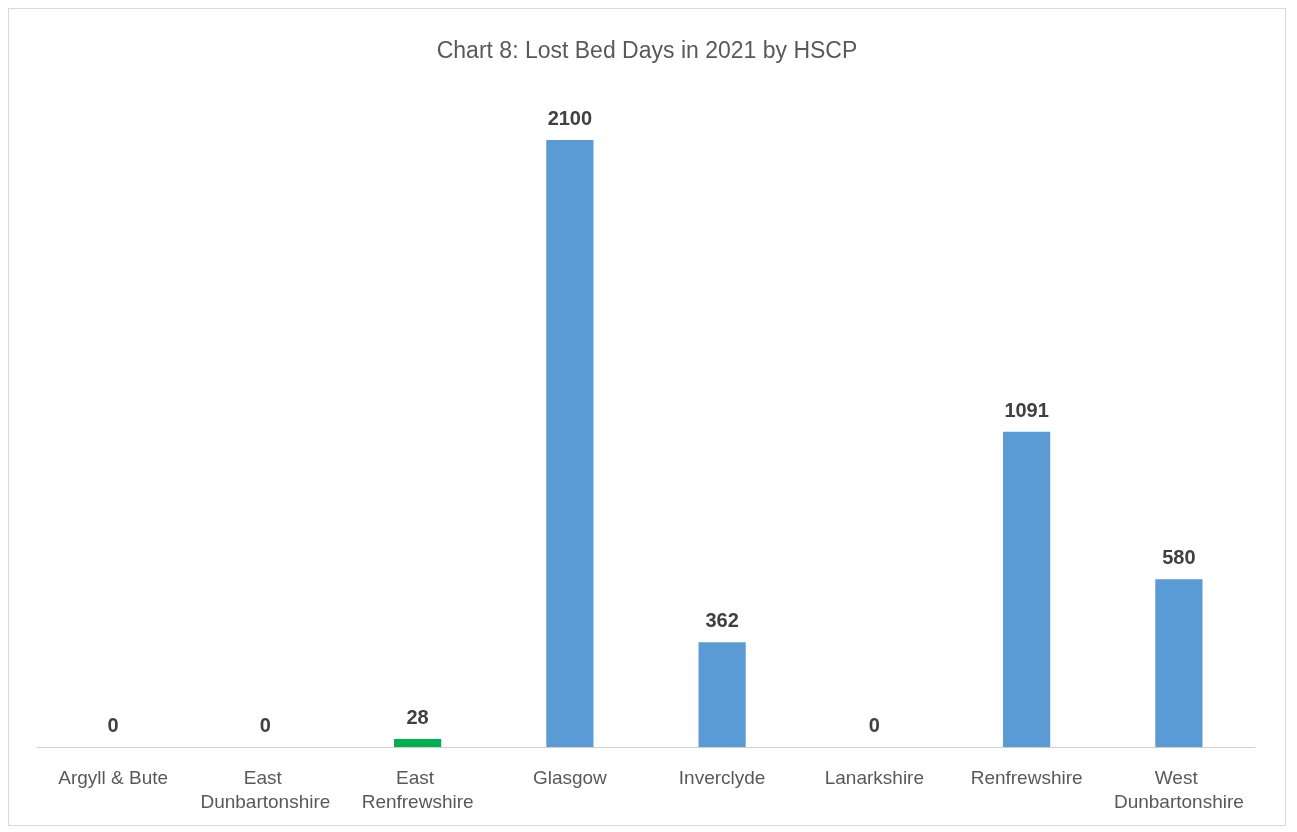  Describe the element at coordinates (113, 777) in the screenshot. I see `x-tick-label: Argyll & Bute` at that location.